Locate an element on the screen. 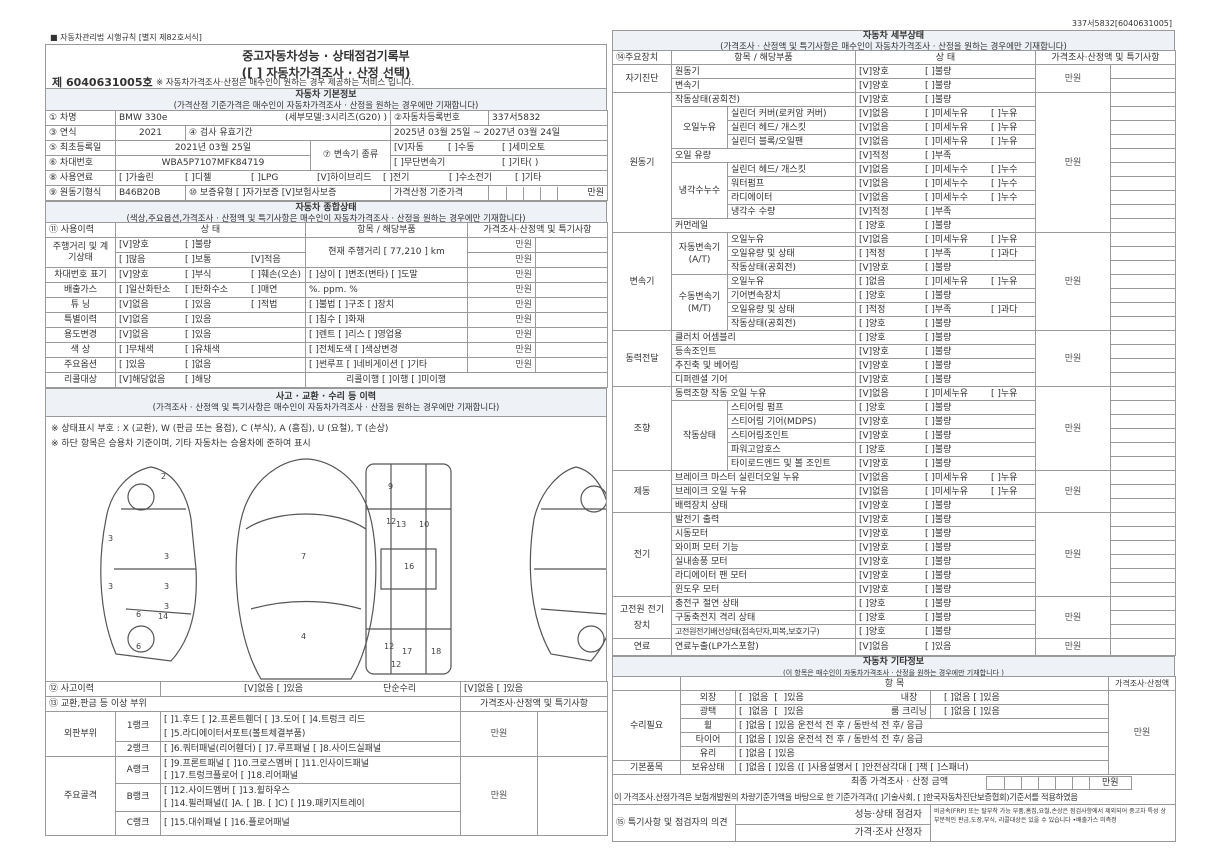 This screenshot has width=1210, height=854. status: [ ]양호 [ ]불량 is located at coordinates (945, 337).